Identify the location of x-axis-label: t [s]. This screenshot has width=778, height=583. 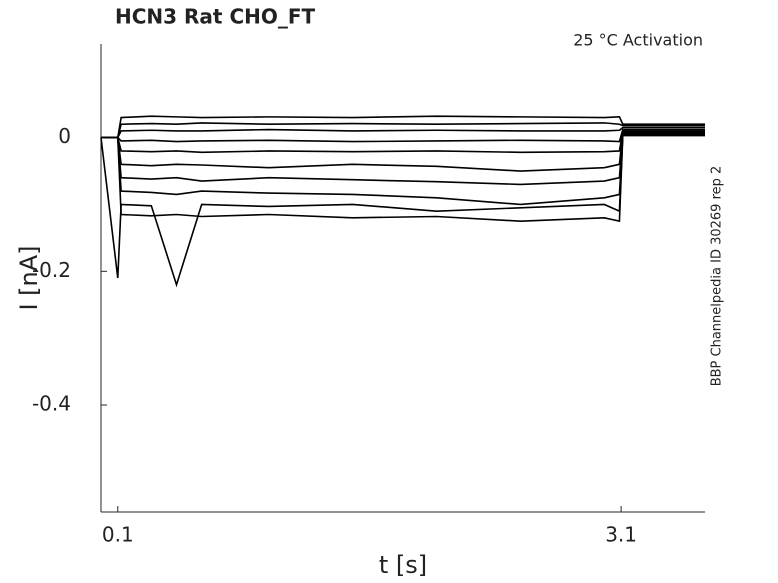
(403, 565).